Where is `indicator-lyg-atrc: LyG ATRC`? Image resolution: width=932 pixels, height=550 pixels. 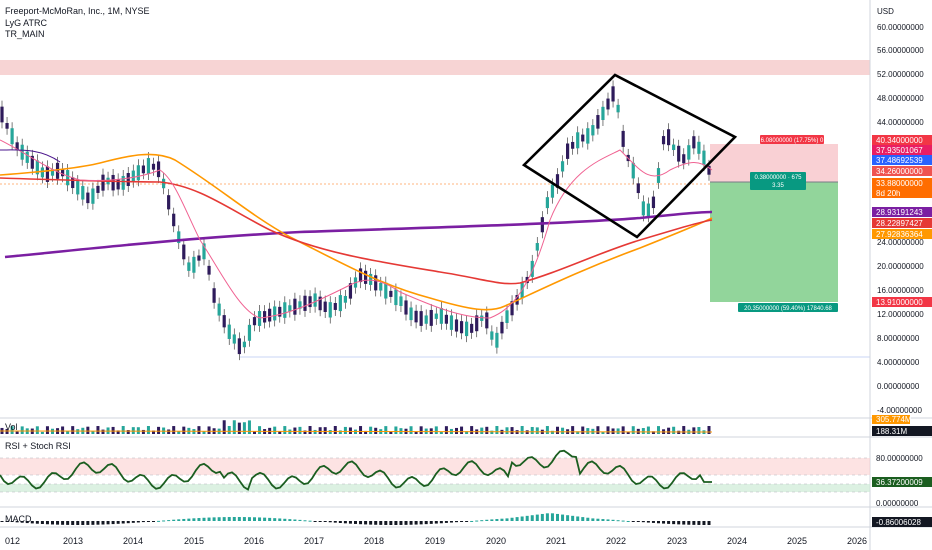
indicator-lyg-atrc: LyG ATRC is located at coordinates (26, 23).